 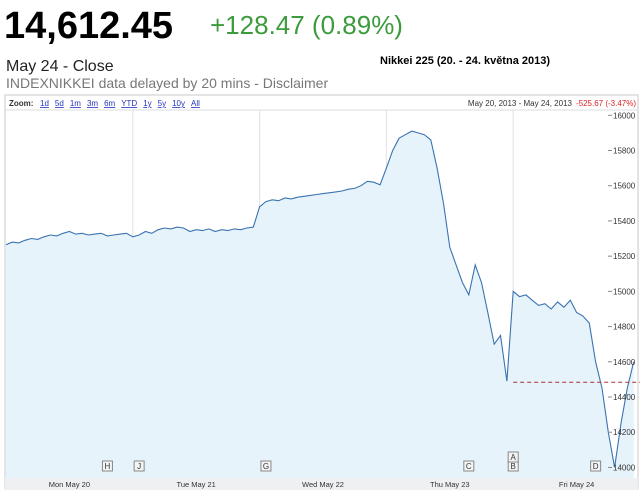 What do you see at coordinates (195, 103) in the screenshot?
I see `zoom-range: All` at bounding box center [195, 103].